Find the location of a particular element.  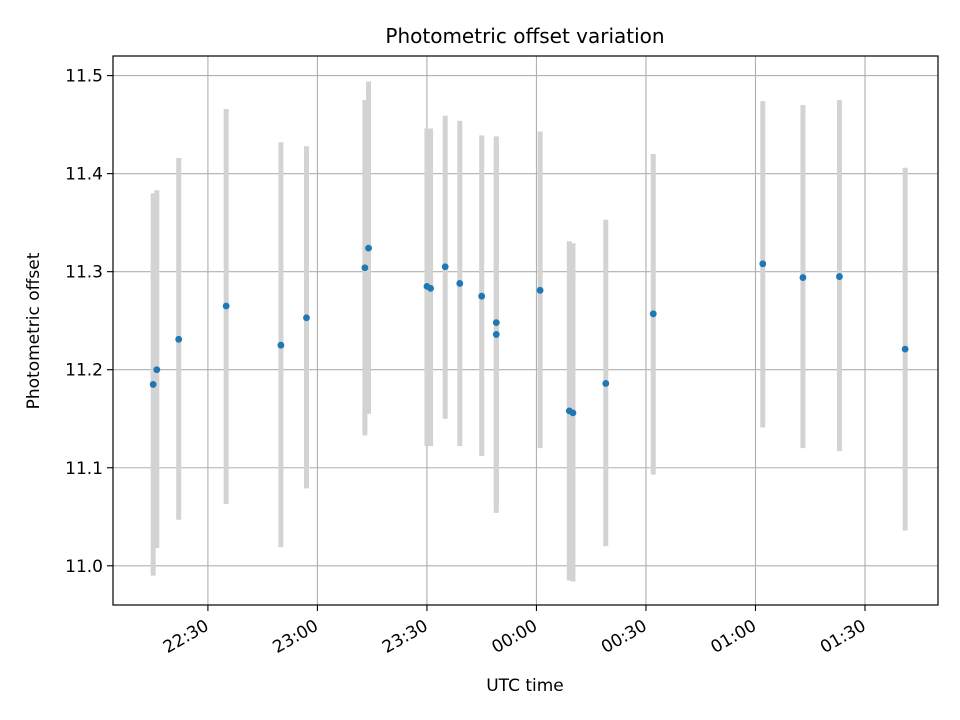

chart-title: Photometric offset variation is located at coordinates (524, 36).